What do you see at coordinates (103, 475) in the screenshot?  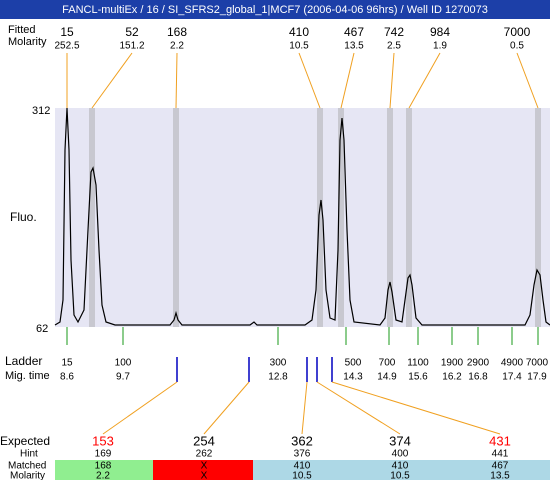 I see `matched-molarity: 2.2` at bounding box center [103, 475].